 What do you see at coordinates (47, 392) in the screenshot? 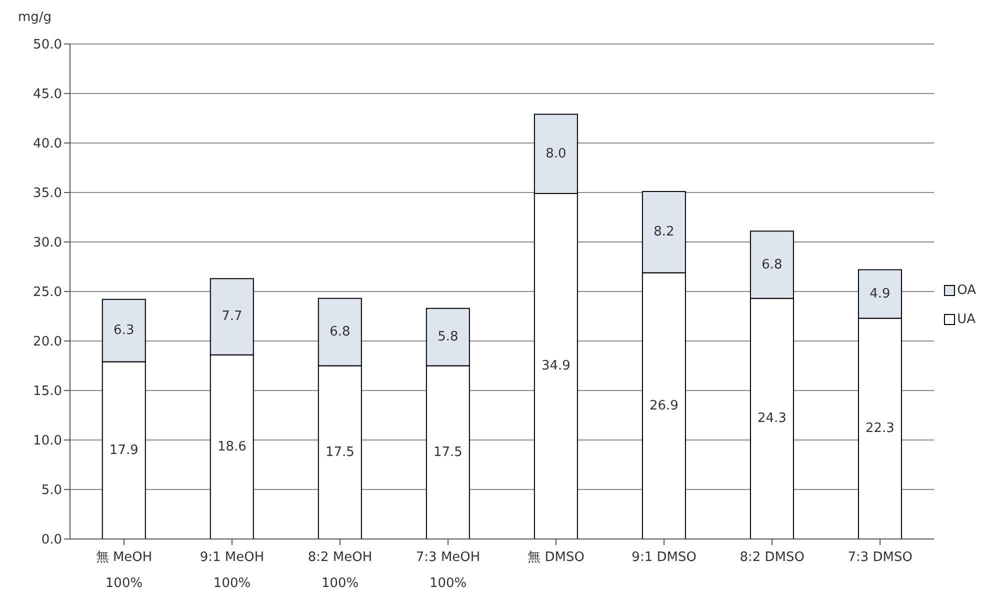
I see `y-tick-label: 15.0` at bounding box center [47, 392].